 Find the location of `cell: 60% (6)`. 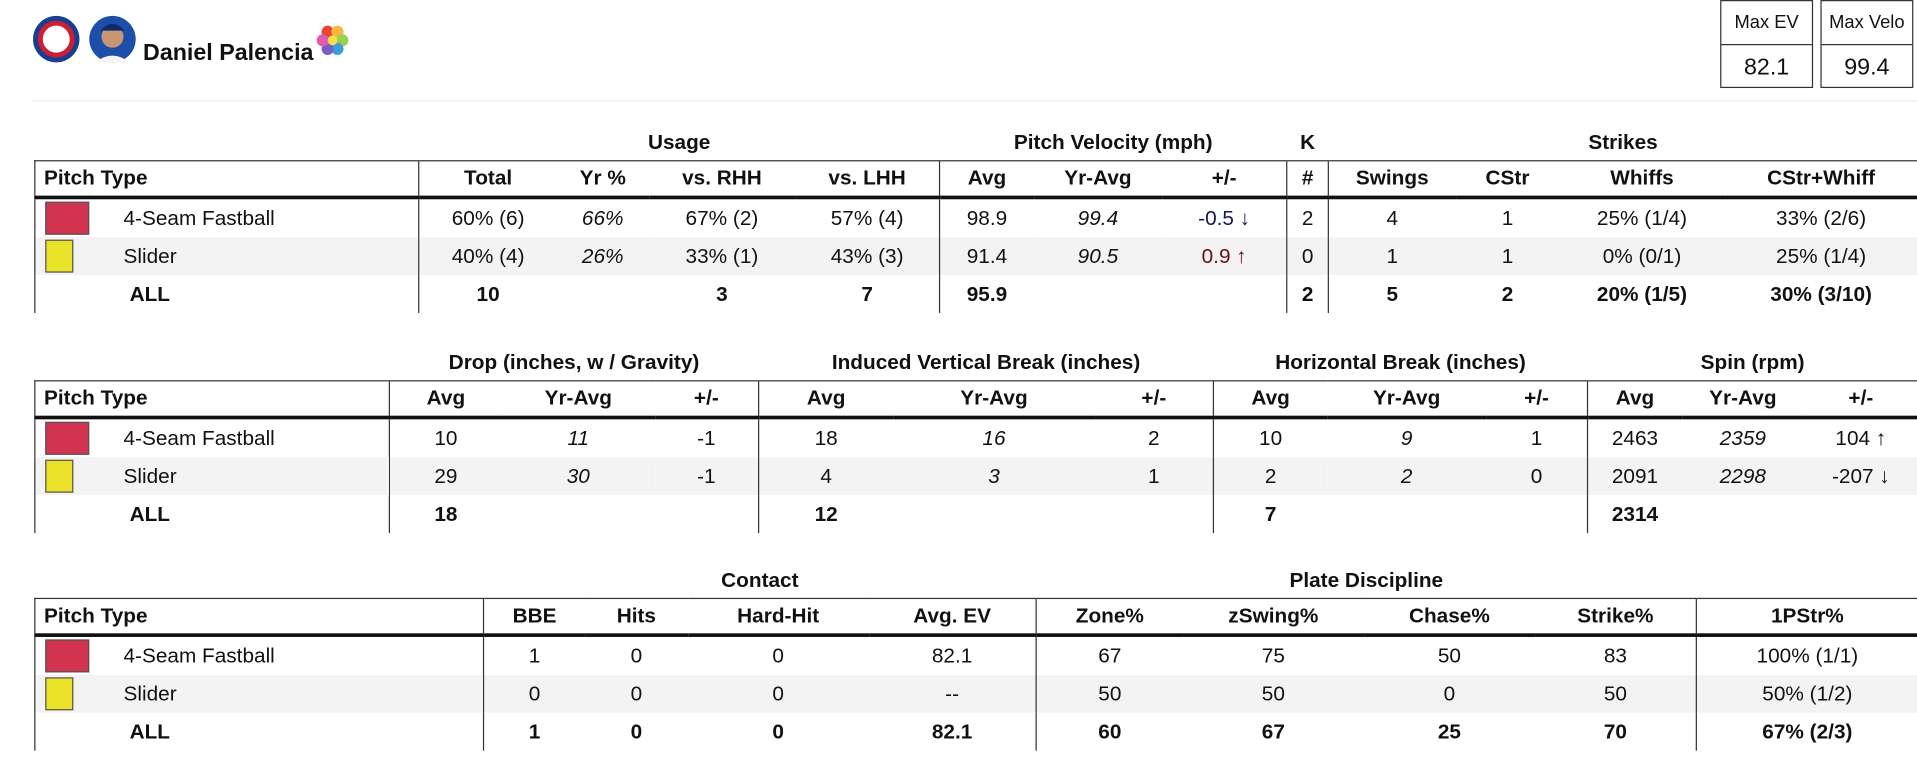

cell: 60% (6) is located at coordinates (487, 217).